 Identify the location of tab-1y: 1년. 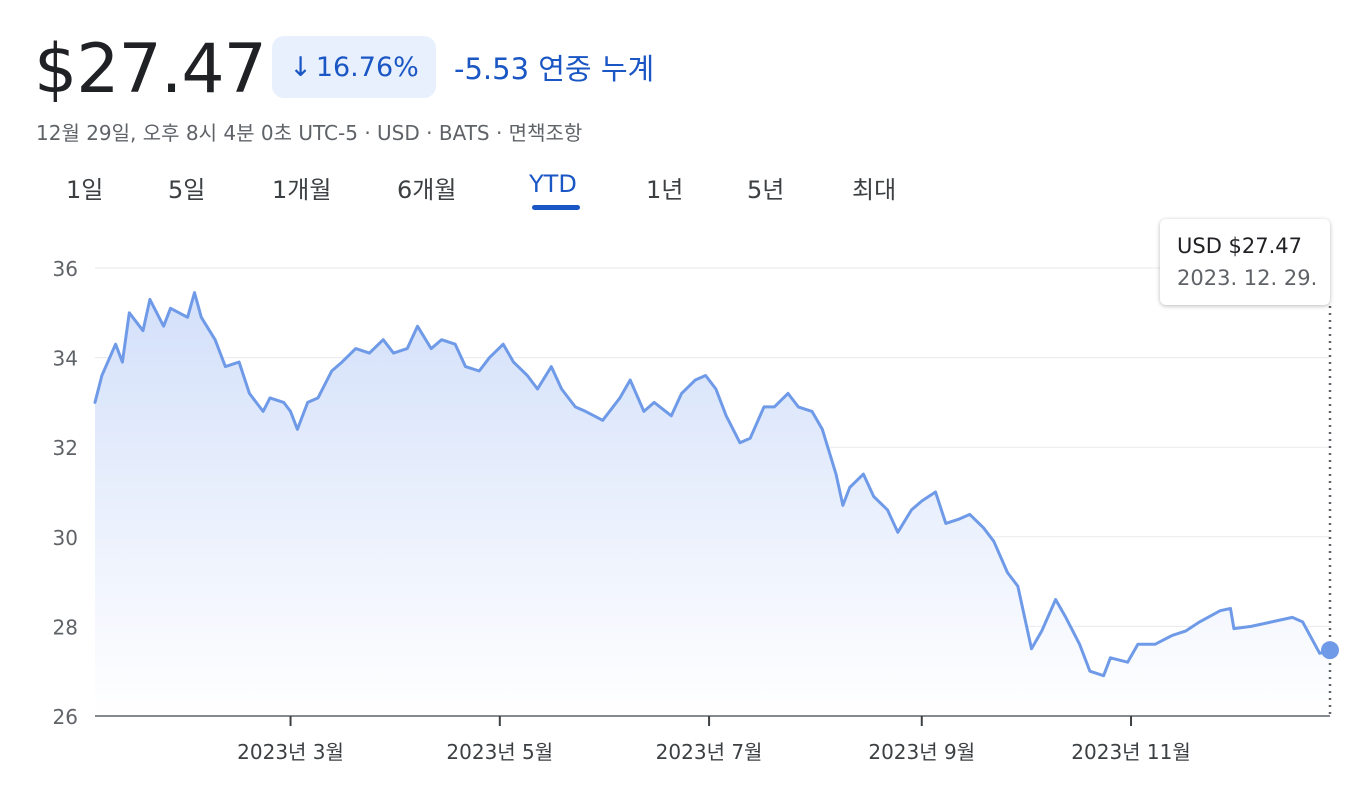
(665, 190).